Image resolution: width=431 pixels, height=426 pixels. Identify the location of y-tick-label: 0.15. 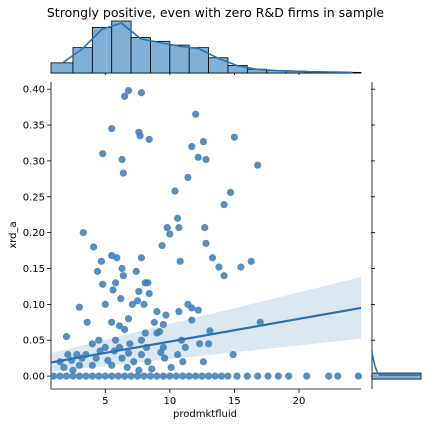
(34, 269).